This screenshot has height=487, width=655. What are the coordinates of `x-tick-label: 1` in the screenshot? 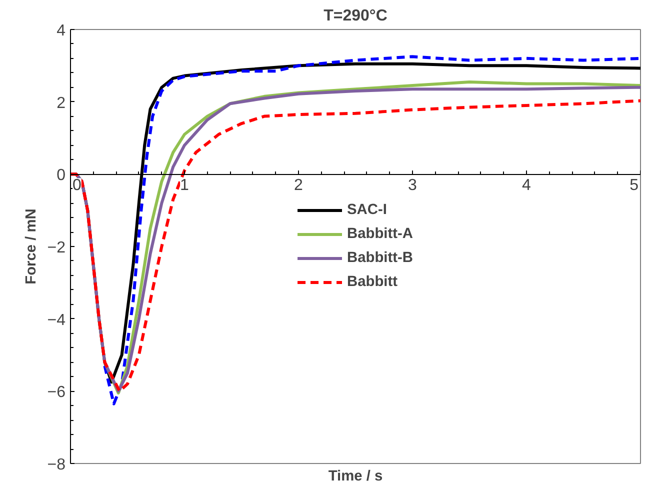 It's located at (185, 185).